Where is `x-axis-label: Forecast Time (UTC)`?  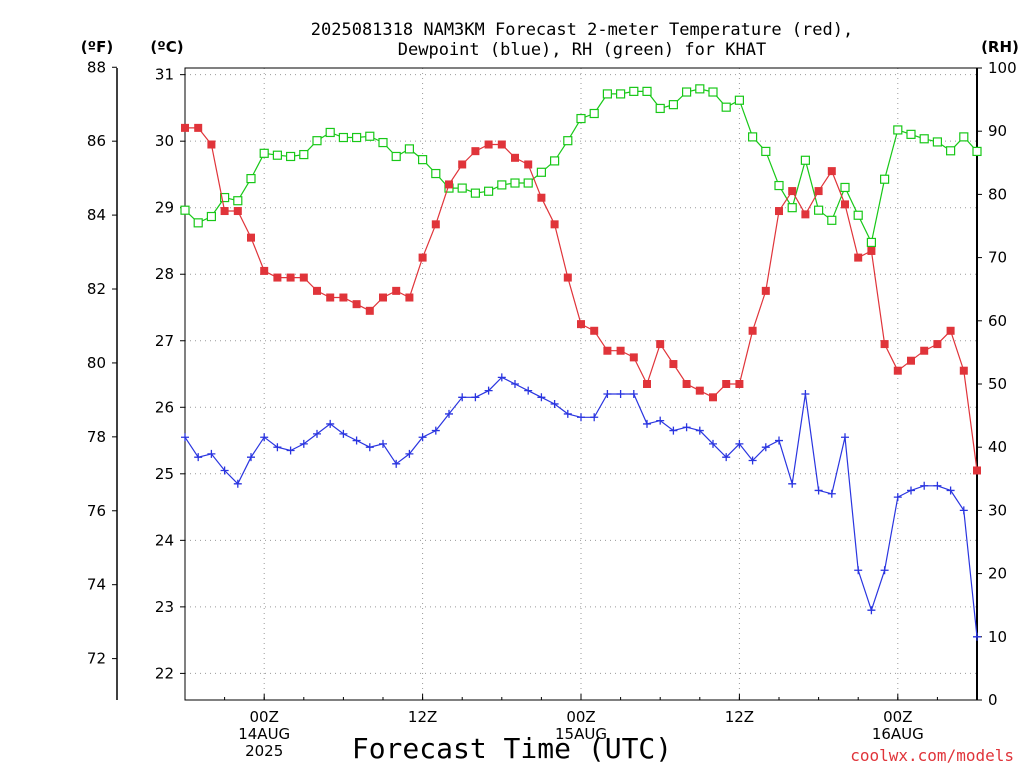
x-axis-label: Forecast Time (UTC) is located at coordinates (512, 748).